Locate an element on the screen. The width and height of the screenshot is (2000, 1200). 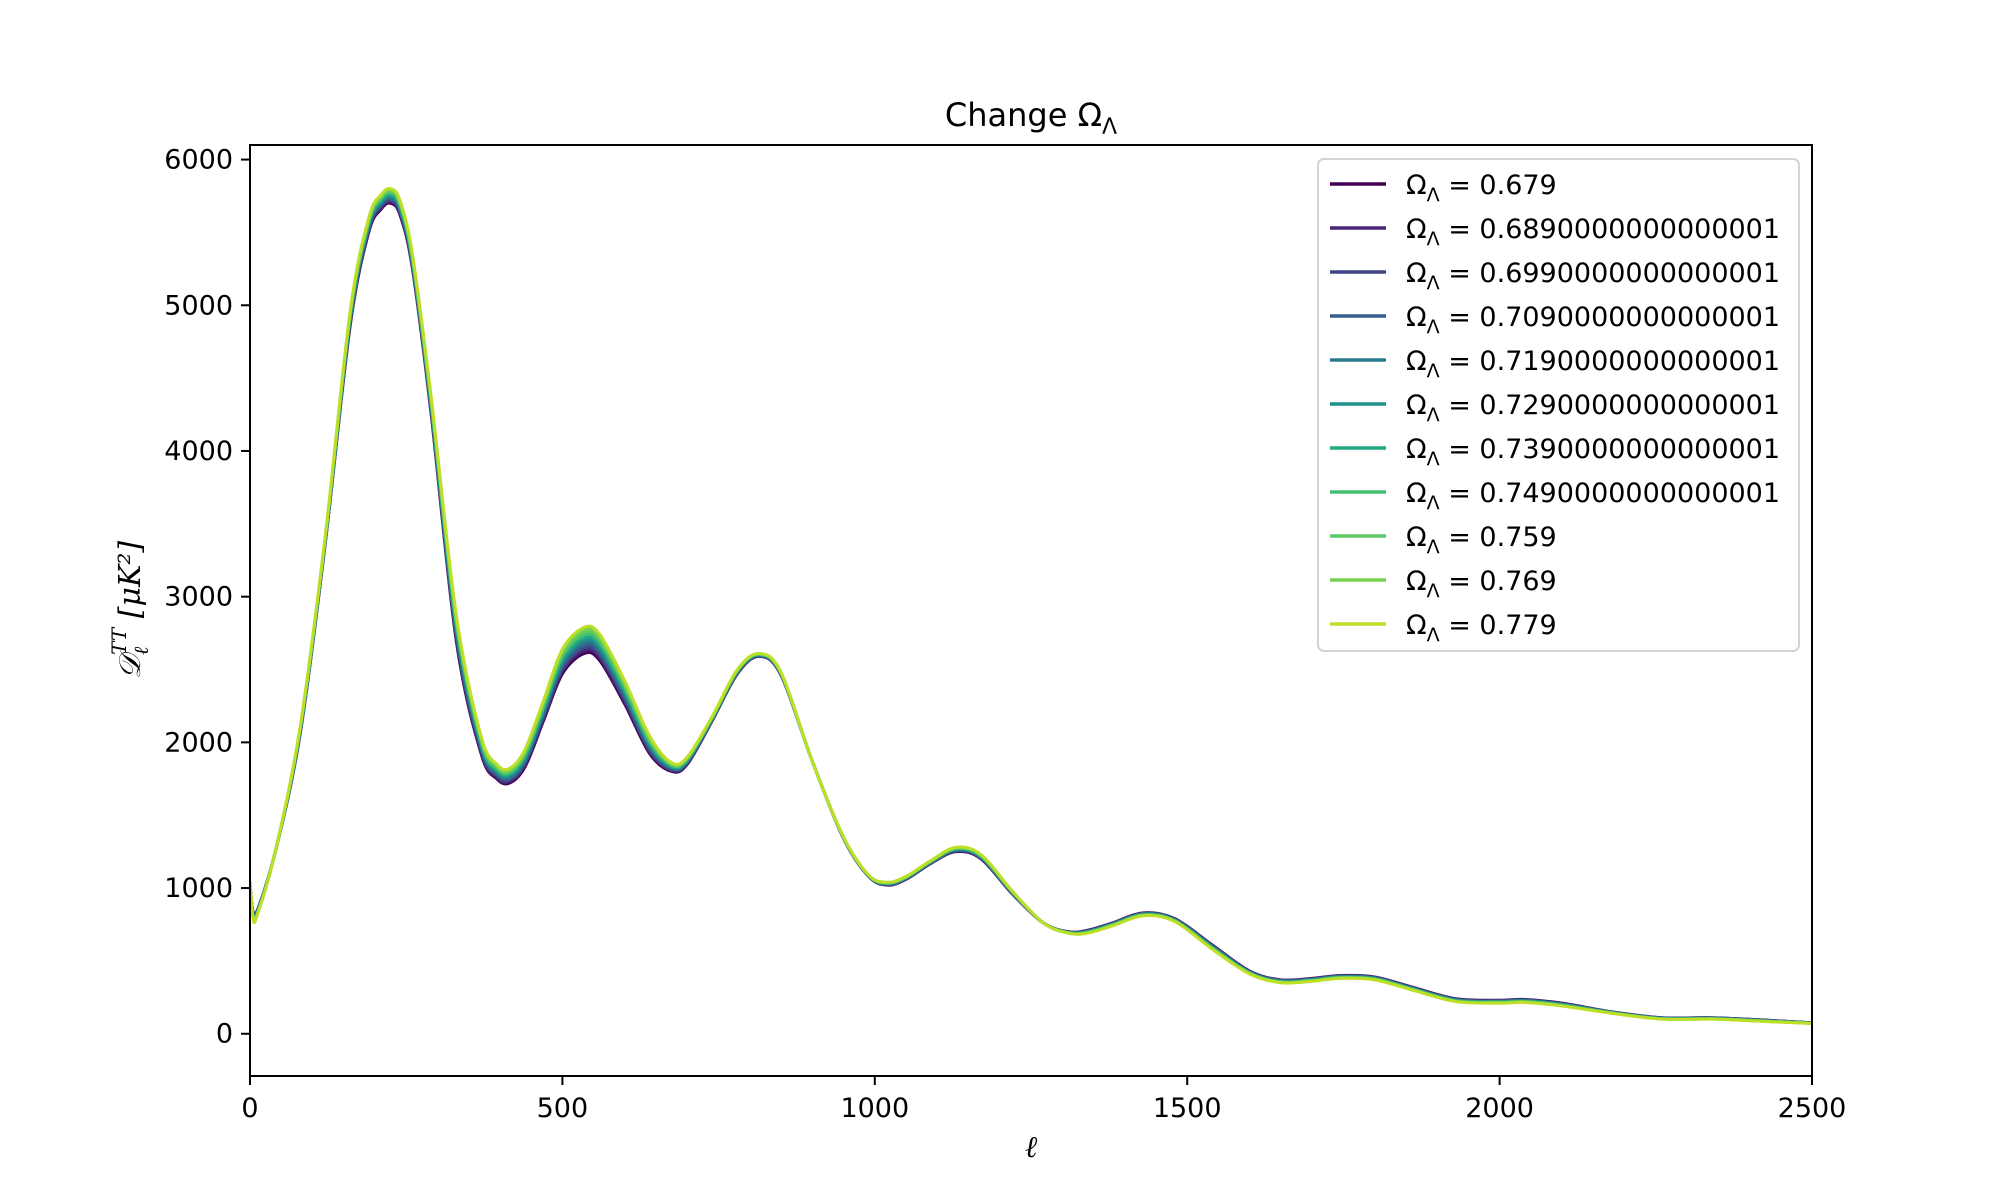
y-axis-label: 𝒟ℓTT [μK²] is located at coordinates (130, 610).